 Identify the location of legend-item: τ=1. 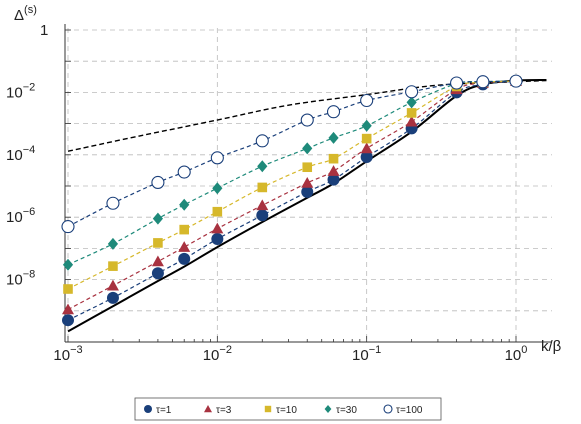
(158, 410).